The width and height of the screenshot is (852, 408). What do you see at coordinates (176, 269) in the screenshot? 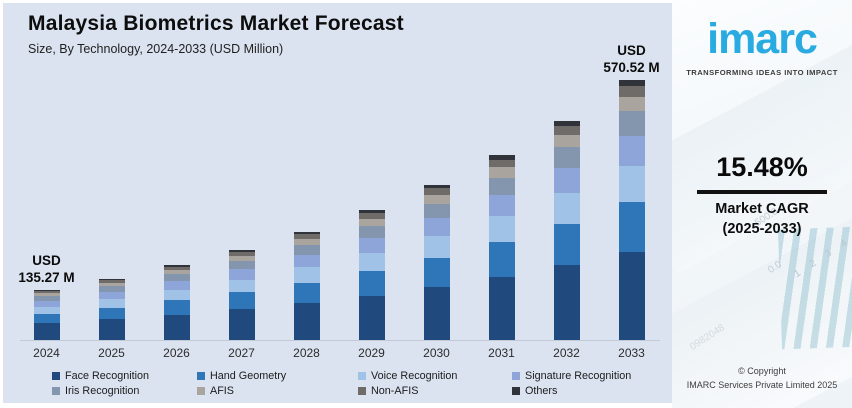
I see `segment-non-afis-2026` at bounding box center [176, 269].